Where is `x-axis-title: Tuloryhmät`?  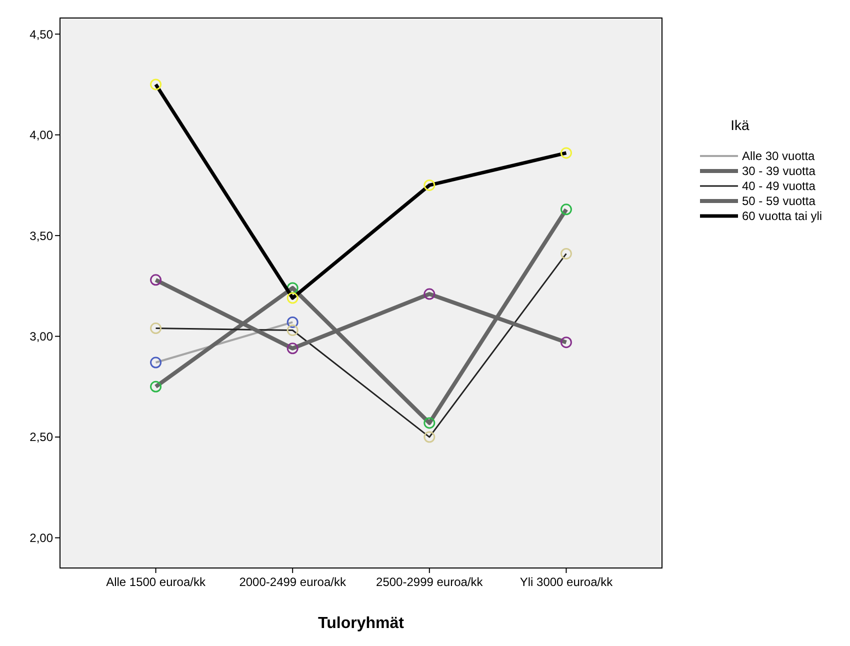
x-axis-title: Tuloryhmät is located at coordinates (361, 623).